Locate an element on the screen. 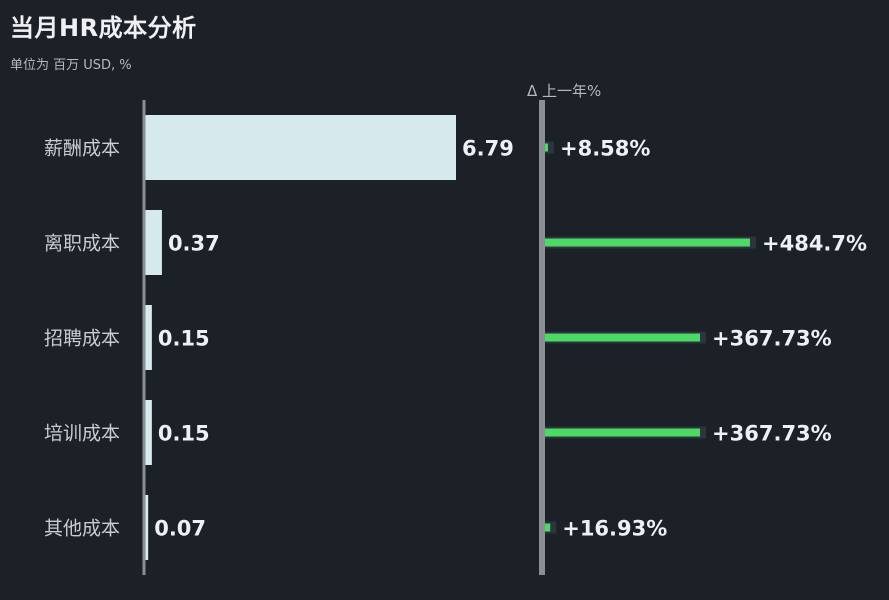 This screenshot has width=889, height=600. delta-label: +16.93% is located at coordinates (614, 529).